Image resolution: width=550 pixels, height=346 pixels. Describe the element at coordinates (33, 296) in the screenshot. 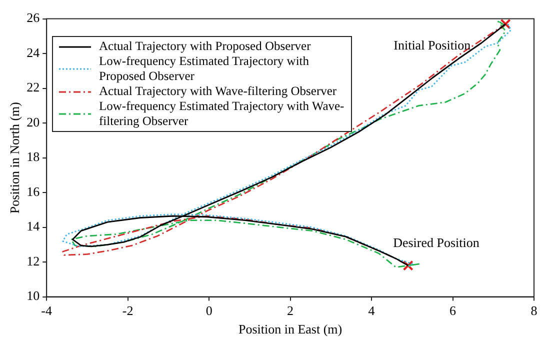

I see `y-tick-label: 10` at that location.